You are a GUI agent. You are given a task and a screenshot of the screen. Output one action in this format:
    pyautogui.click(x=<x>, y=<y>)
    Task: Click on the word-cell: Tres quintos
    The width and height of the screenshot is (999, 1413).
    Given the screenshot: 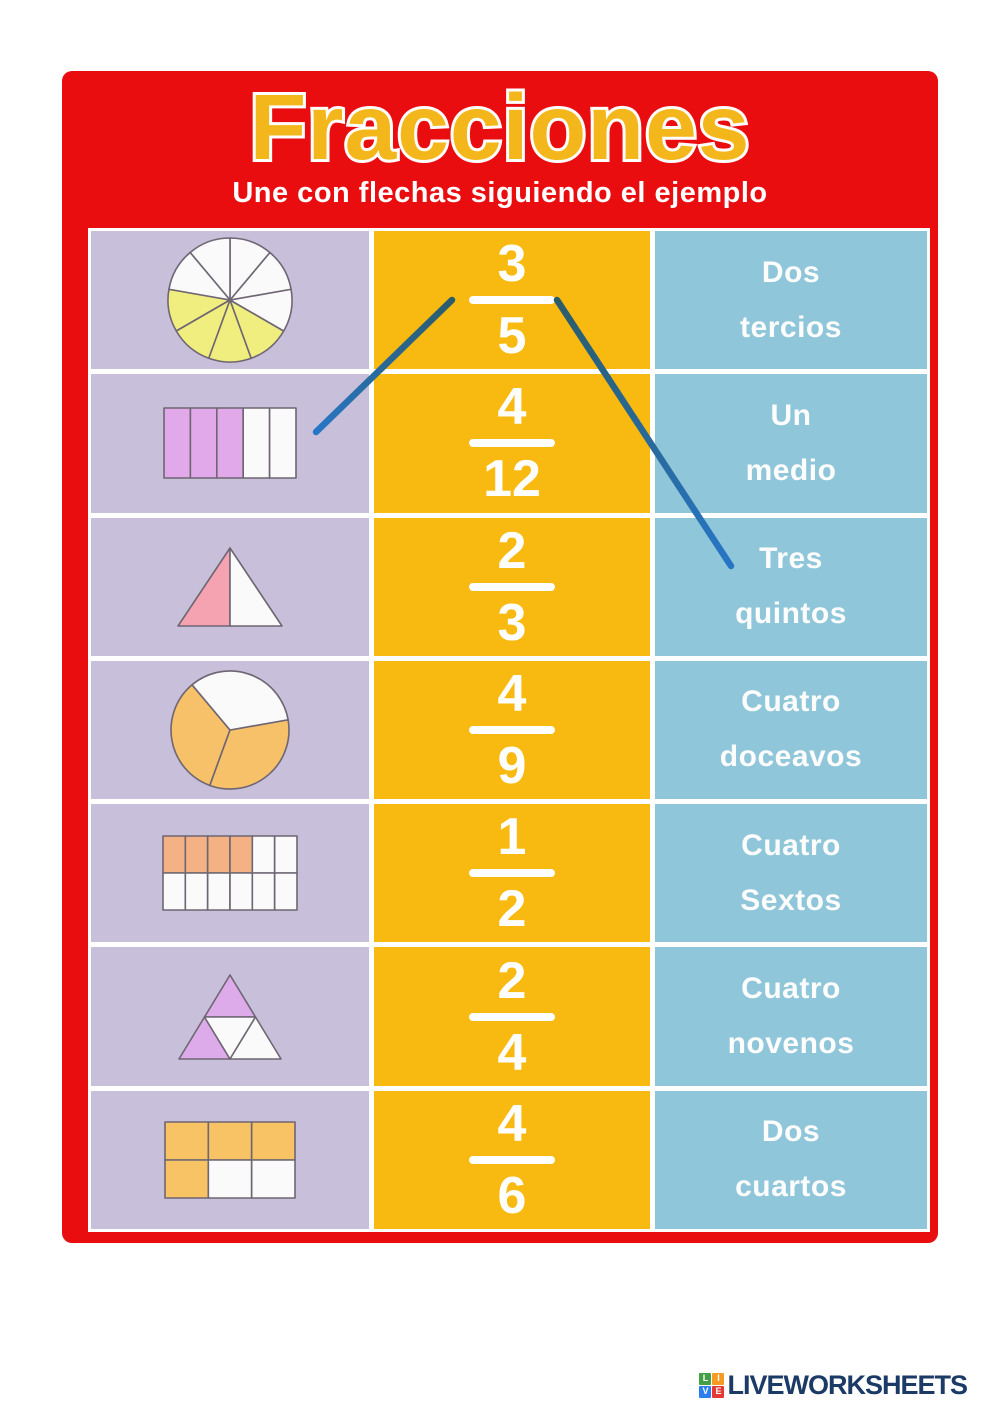 What is the action you would take?
    pyautogui.click(x=791, y=586)
    